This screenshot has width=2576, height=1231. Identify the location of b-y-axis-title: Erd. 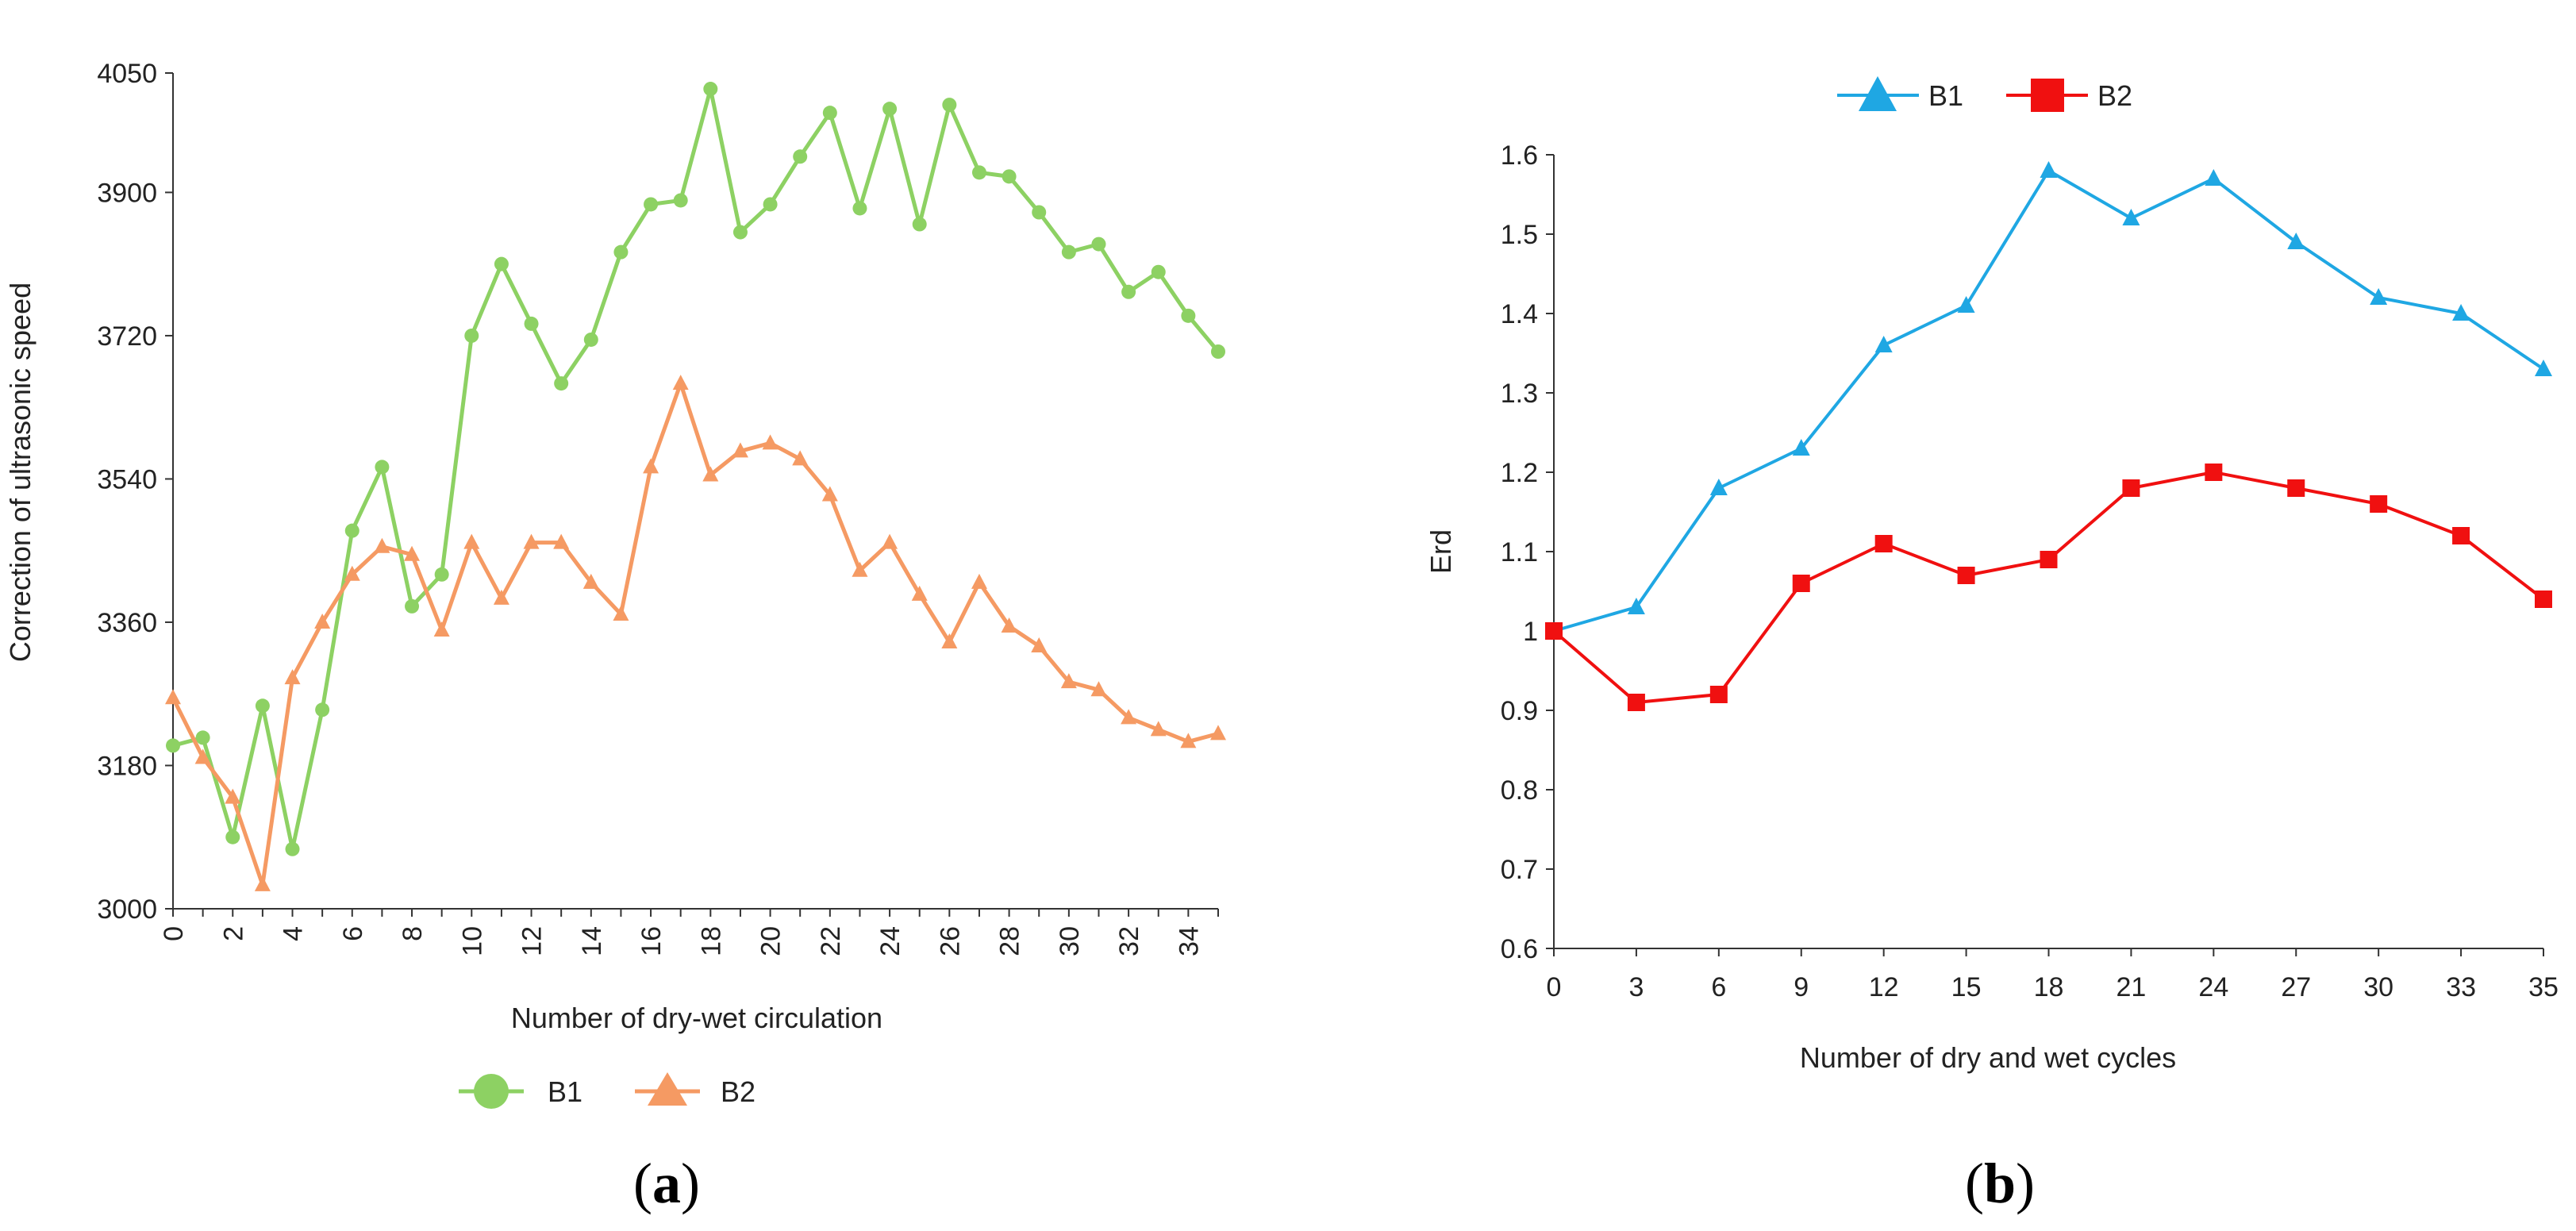
(1440, 551).